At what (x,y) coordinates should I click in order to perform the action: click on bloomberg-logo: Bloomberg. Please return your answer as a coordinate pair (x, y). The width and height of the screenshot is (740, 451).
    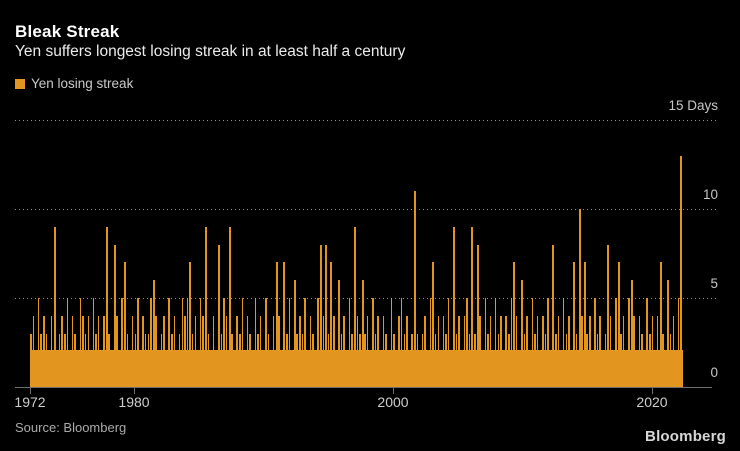
    Looking at the image, I should click on (685, 436).